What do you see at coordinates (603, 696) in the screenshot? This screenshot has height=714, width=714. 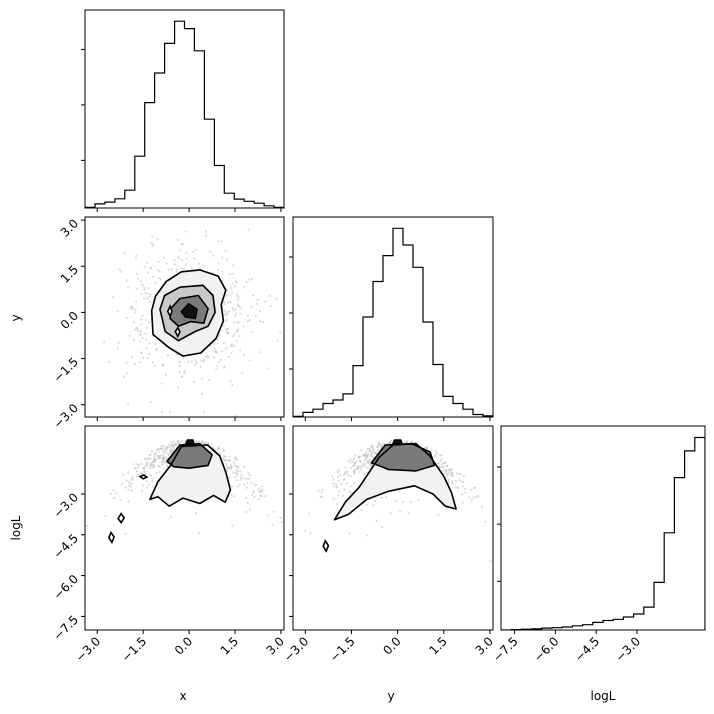 I see `logL-axis-label: logL` at bounding box center [603, 696].